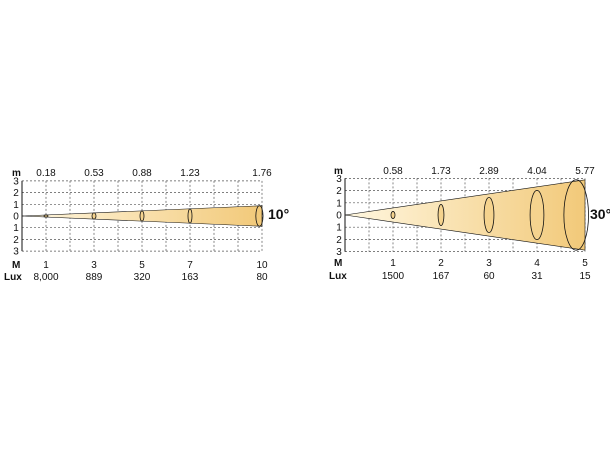 This screenshot has width=610, height=450. I want to click on m-axis-label-1: m, so click(16, 173).